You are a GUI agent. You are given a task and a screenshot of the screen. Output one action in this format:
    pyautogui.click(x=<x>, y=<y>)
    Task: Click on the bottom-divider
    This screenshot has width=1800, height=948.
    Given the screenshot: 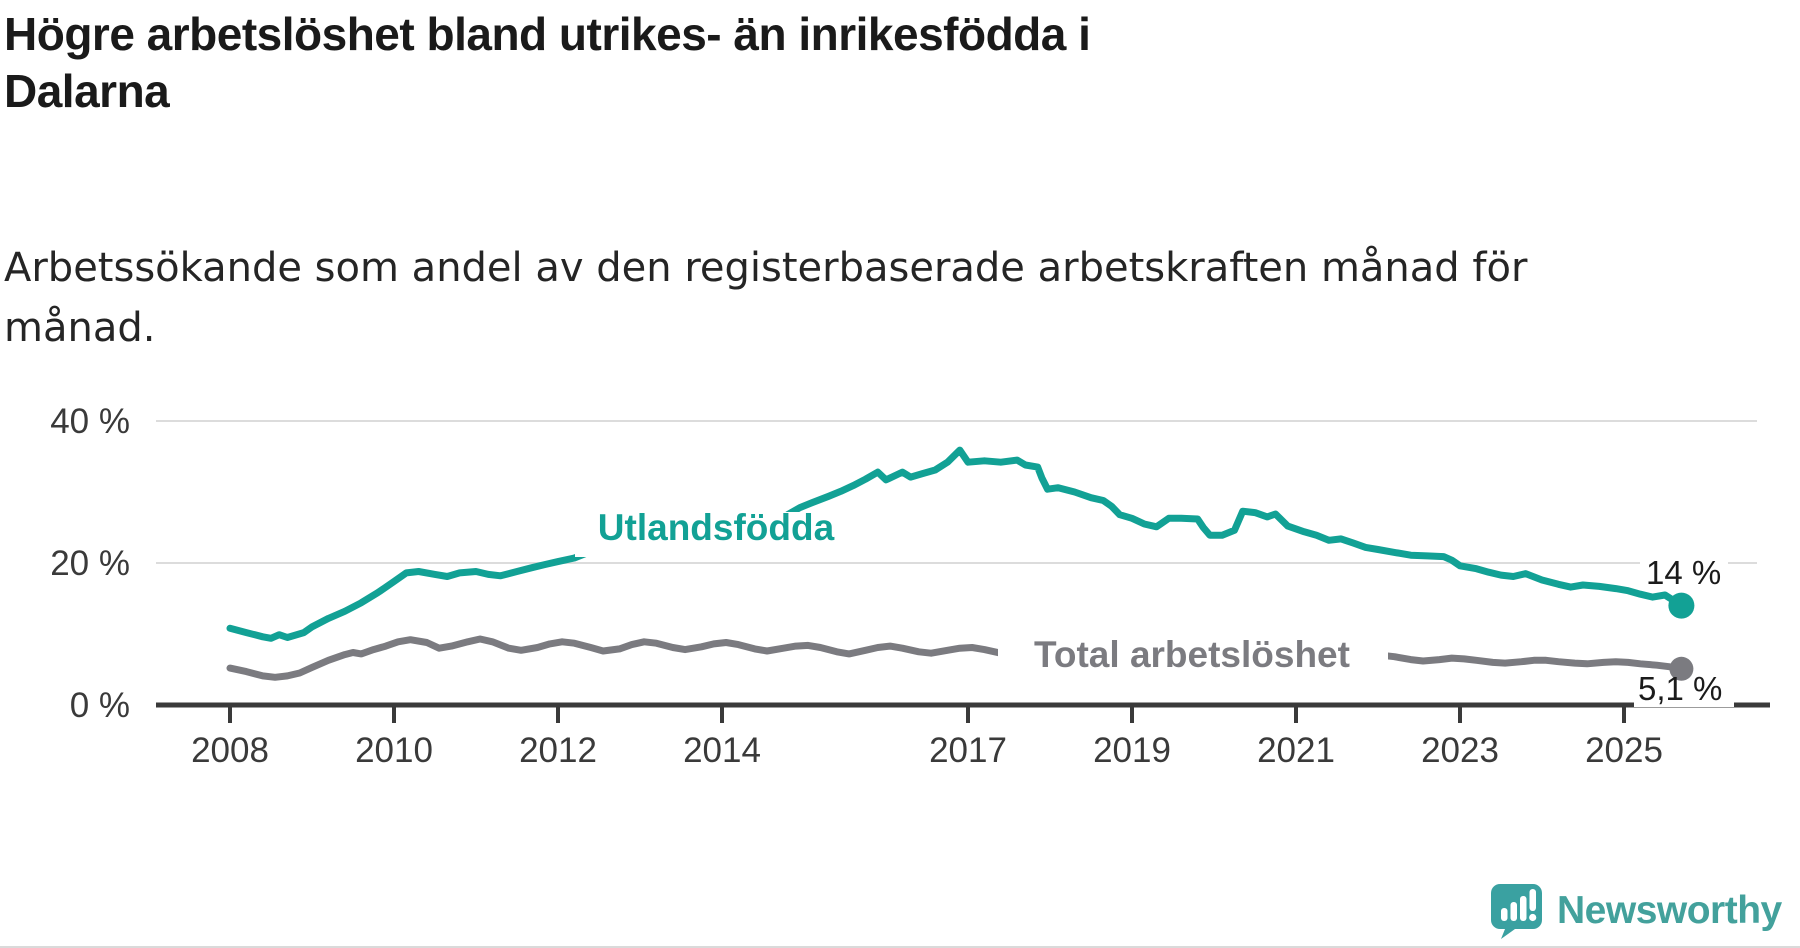 What is the action you would take?
    pyautogui.click(x=900, y=947)
    